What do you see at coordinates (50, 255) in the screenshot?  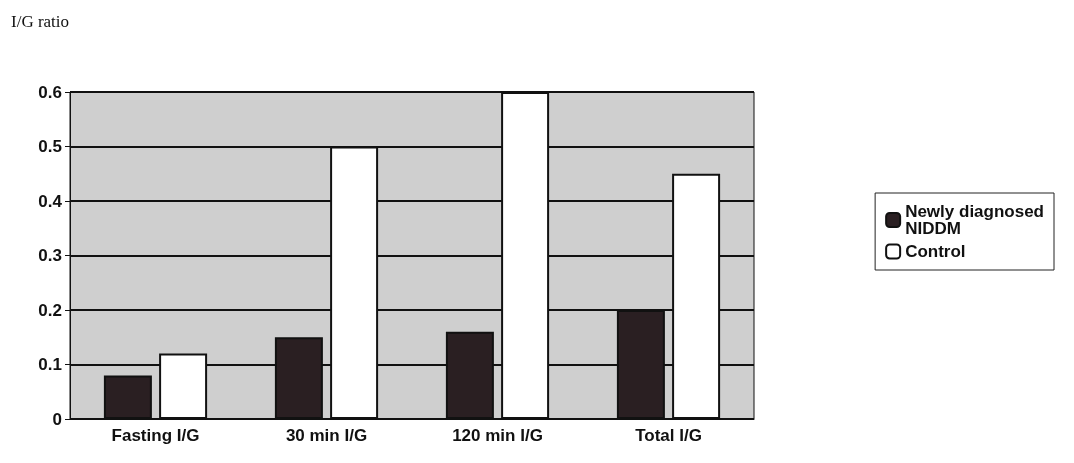 I see `y-tick-label: 0.3` at bounding box center [50, 255].